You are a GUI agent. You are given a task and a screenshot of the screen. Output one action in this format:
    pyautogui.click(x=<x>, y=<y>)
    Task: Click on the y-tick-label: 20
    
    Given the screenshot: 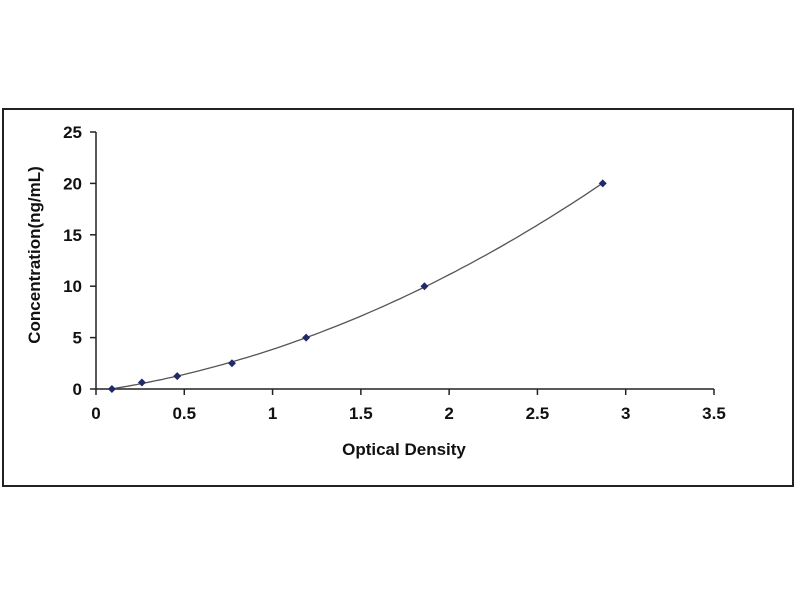 What is the action you would take?
    pyautogui.click(x=72, y=183)
    